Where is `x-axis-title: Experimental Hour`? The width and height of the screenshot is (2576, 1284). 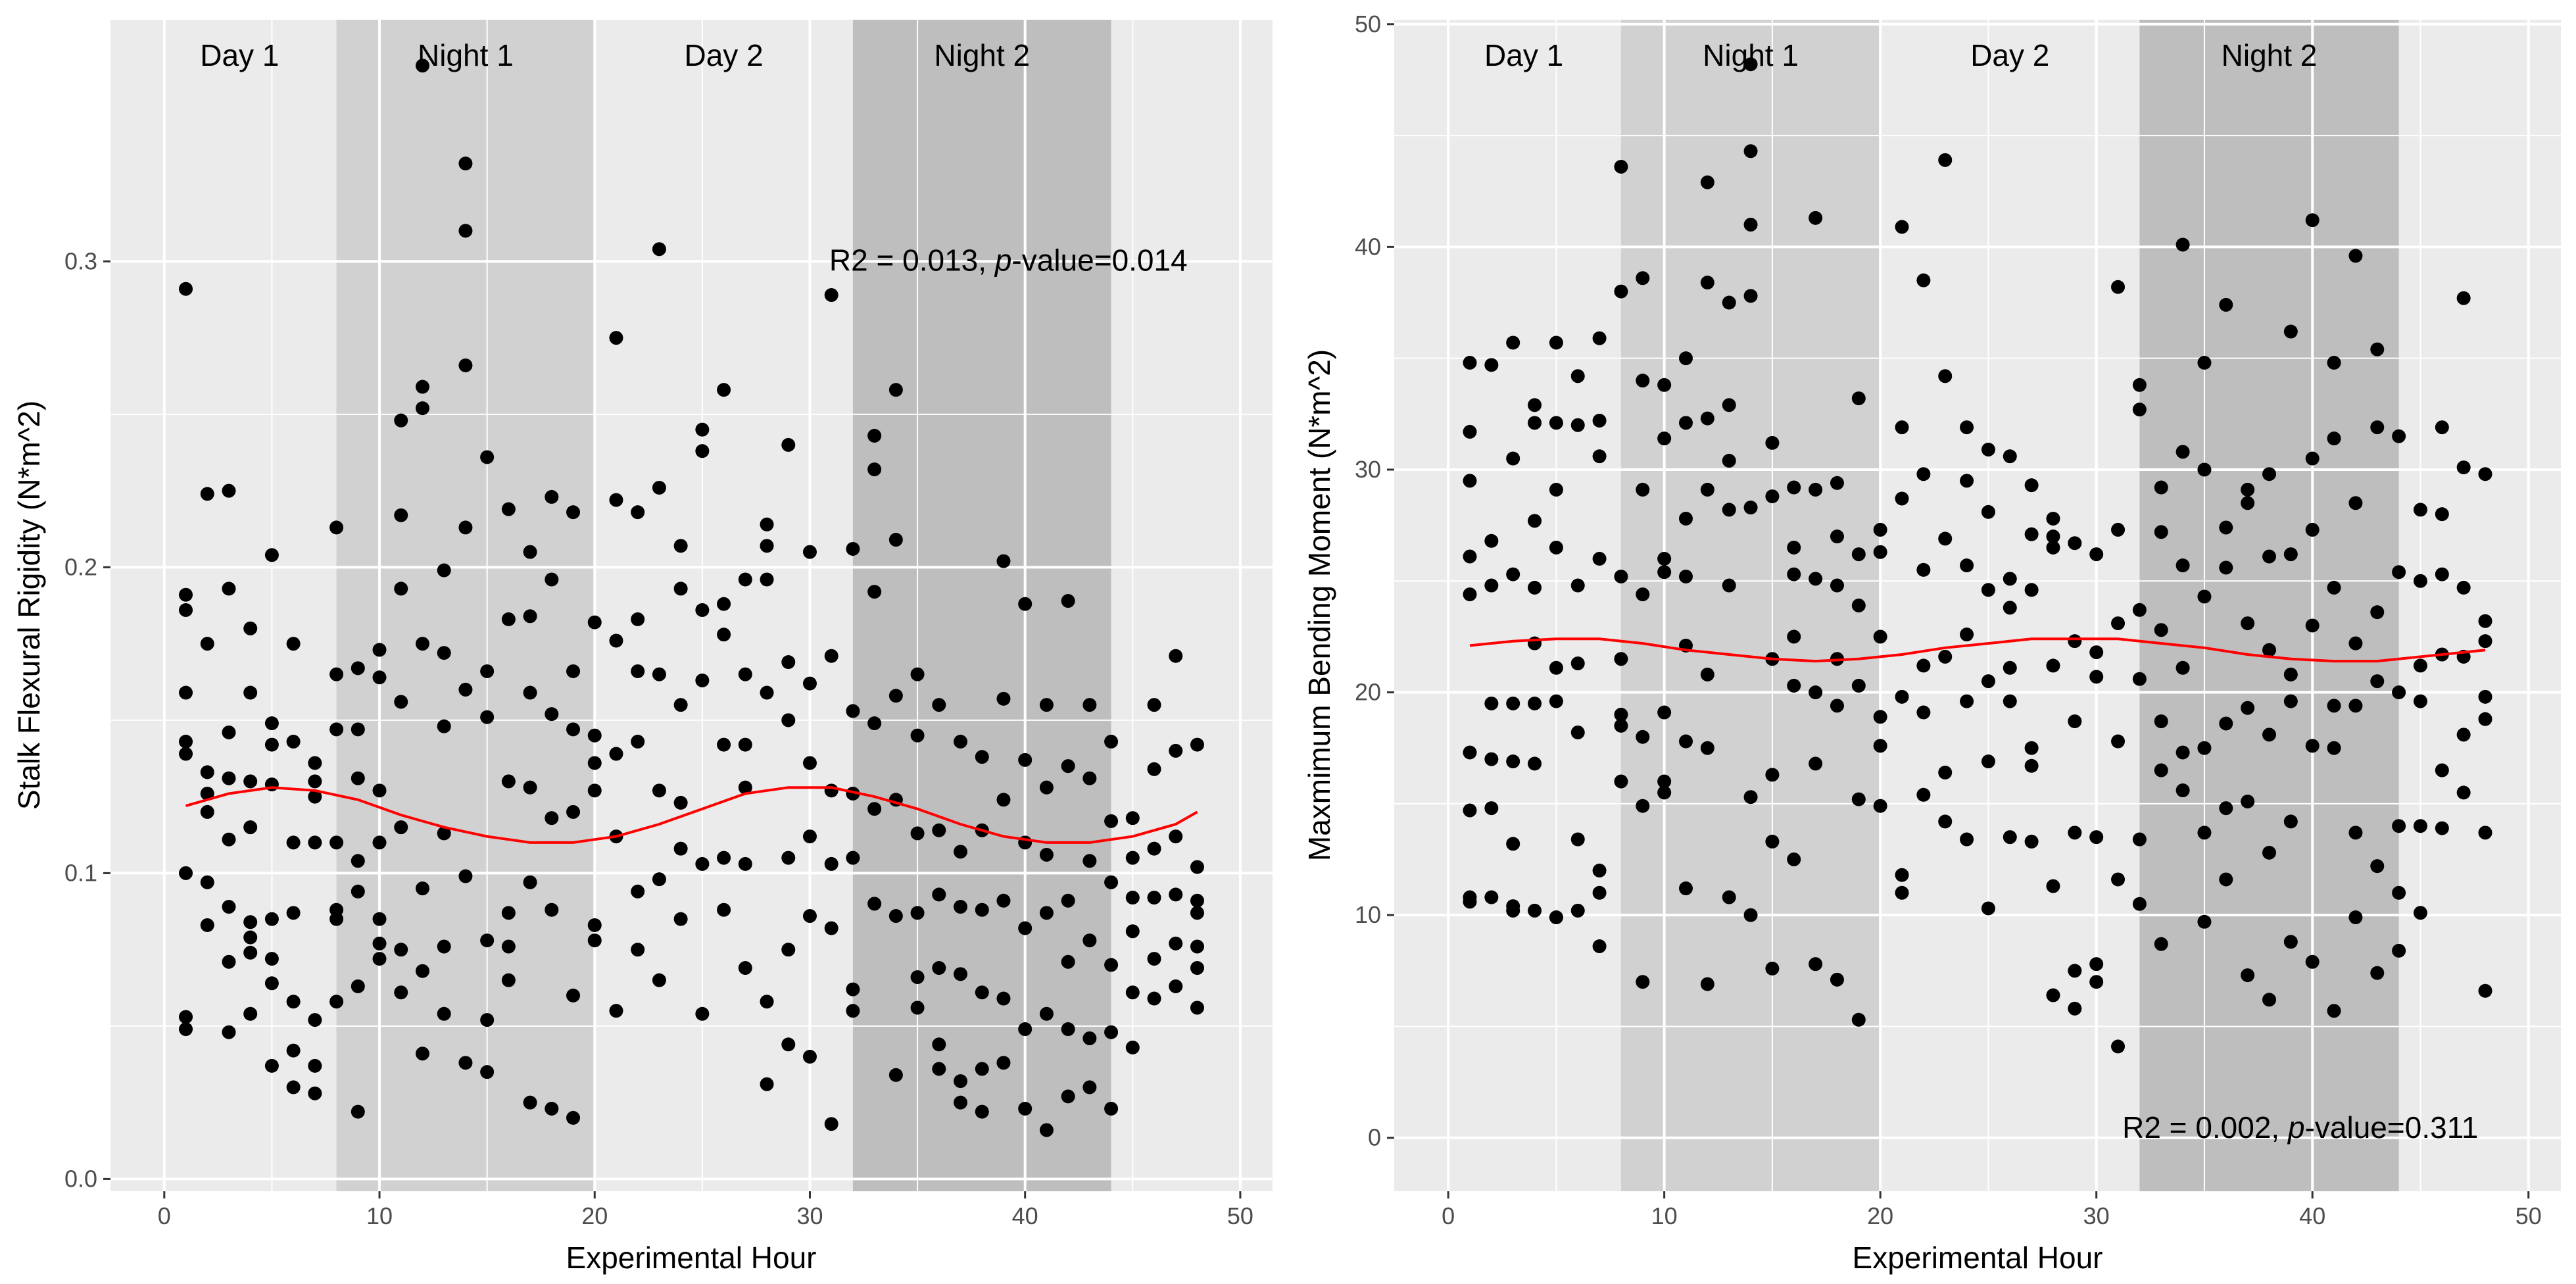 x-axis-title: Experimental Hour is located at coordinates (691, 1258).